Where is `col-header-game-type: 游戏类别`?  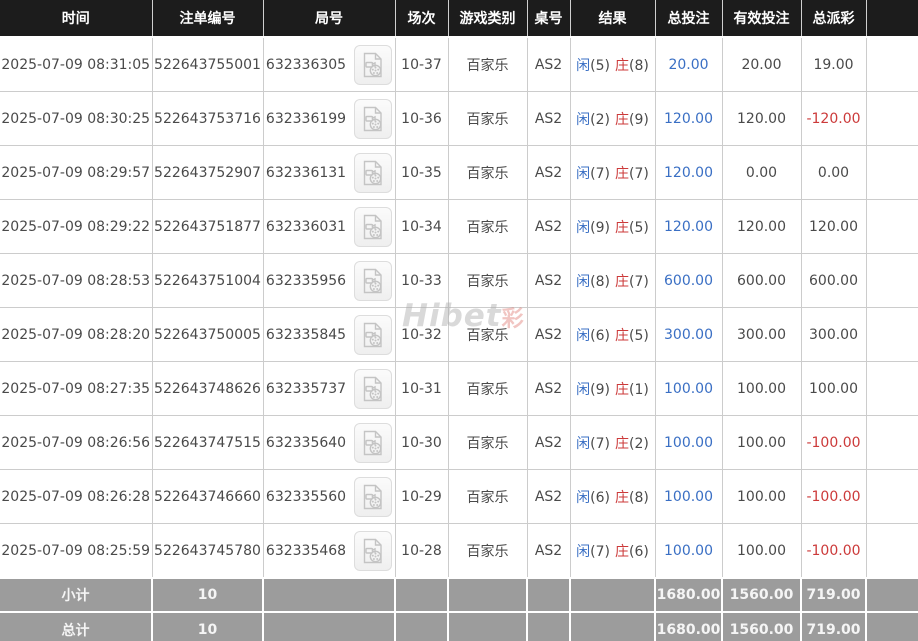
col-header-game-type: 游戏类别 is located at coordinates (488, 19).